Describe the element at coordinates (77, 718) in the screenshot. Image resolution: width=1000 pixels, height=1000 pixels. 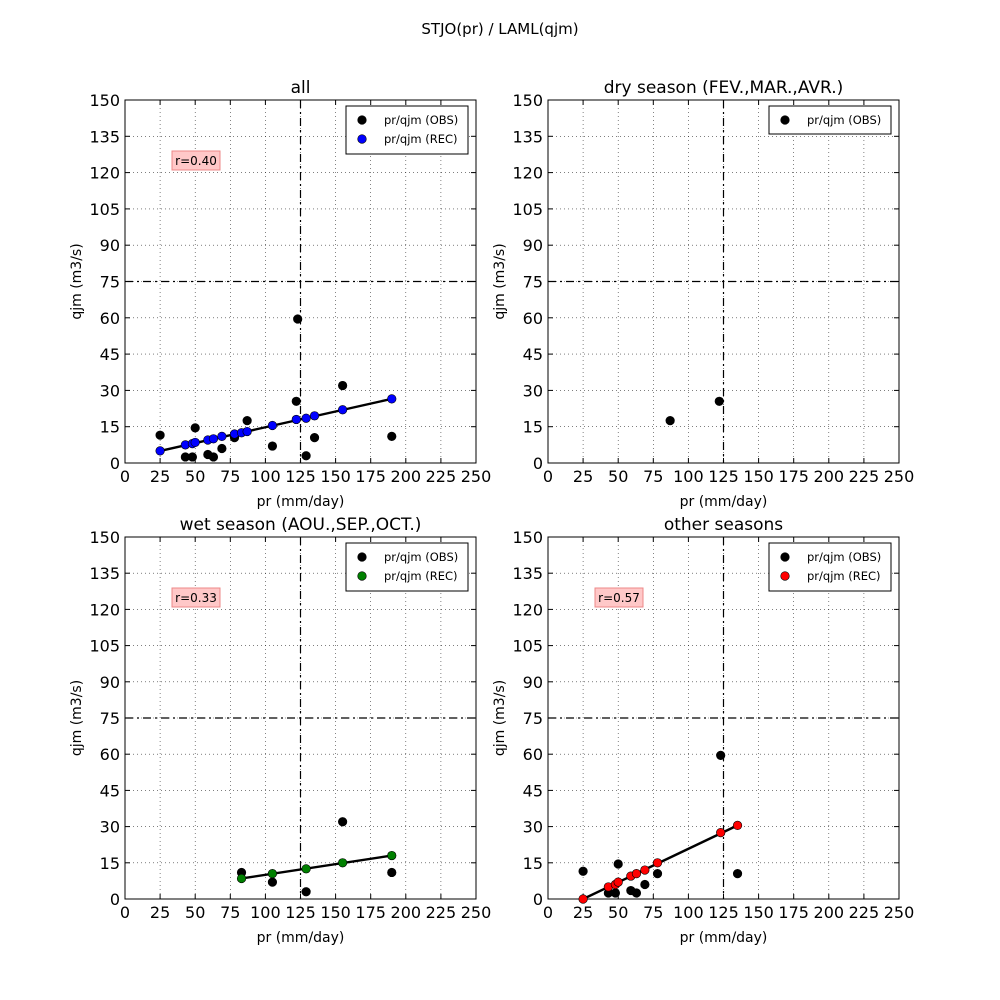
I see `y-axis-label: qjm (m3/s)` at that location.